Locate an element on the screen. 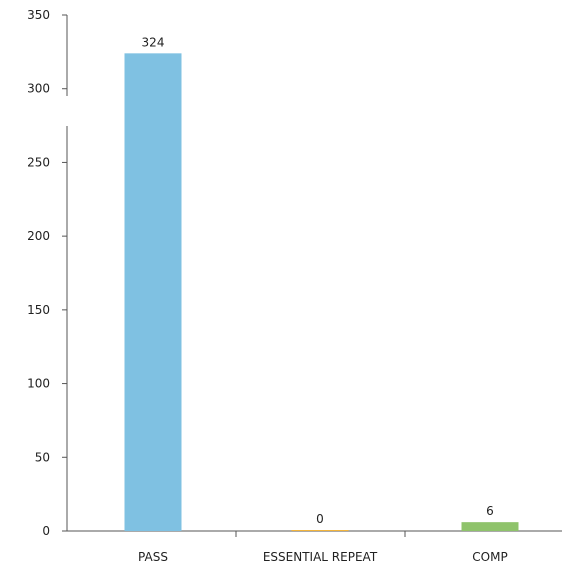 This screenshot has width=562, height=574. y-tick-label: 200 is located at coordinates (38, 236).